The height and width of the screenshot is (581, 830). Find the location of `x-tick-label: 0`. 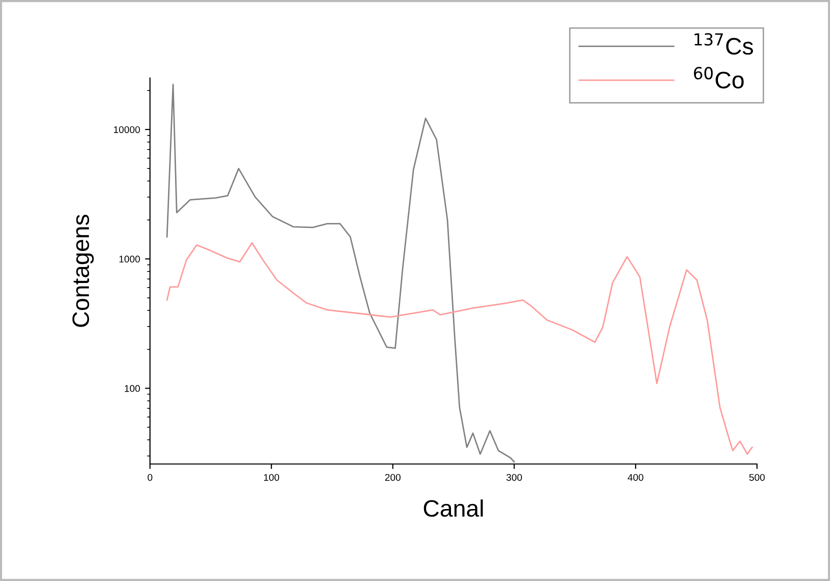

x-tick-label: 0 is located at coordinates (150, 477).